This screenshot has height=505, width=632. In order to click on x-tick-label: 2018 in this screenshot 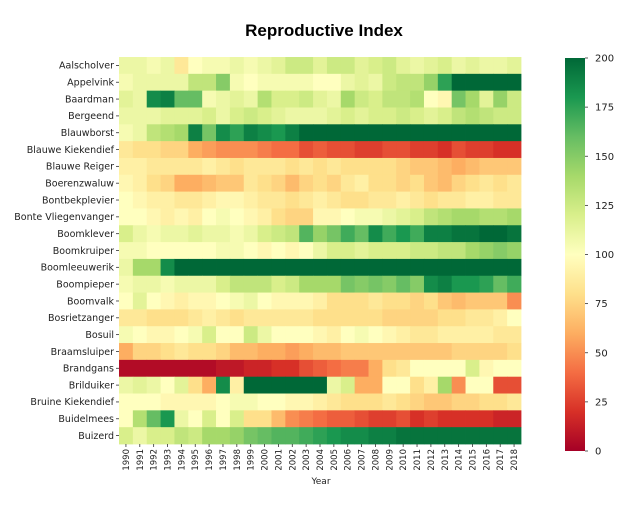, I will do `click(515, 460)`.